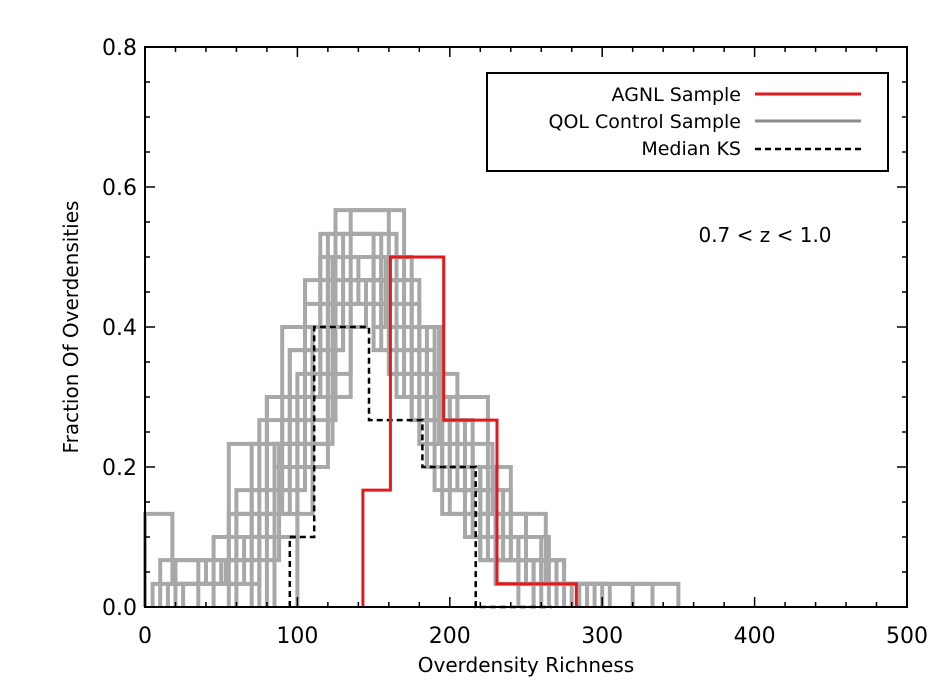 Image resolution: width=950 pixels, height=700 pixels. What do you see at coordinates (469, 431) in the screenshot?
I see `agnl-sample-histogram` at bounding box center [469, 431].